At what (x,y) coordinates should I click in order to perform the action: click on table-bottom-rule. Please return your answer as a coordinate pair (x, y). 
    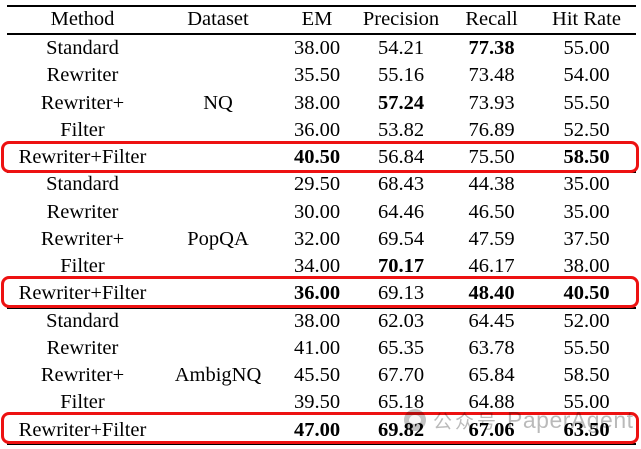
    Looking at the image, I should click on (321, 444).